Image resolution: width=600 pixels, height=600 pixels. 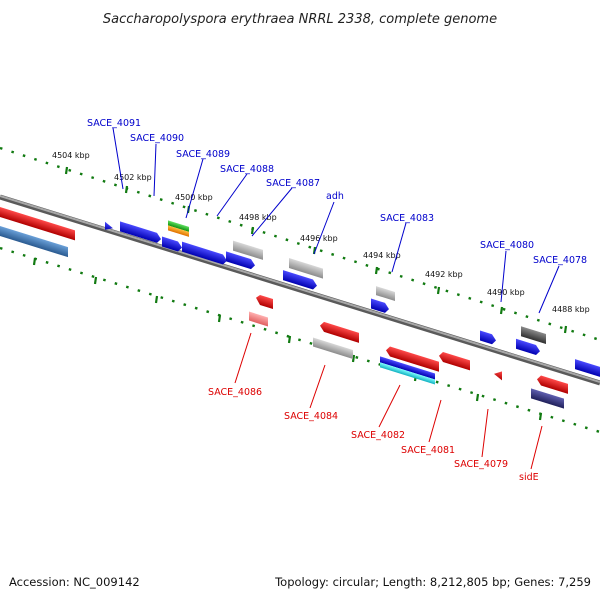 What do you see at coordinates (507, 245) in the screenshot?
I see `gene-label-sace-4080: SACE_4080` at bounding box center [507, 245].